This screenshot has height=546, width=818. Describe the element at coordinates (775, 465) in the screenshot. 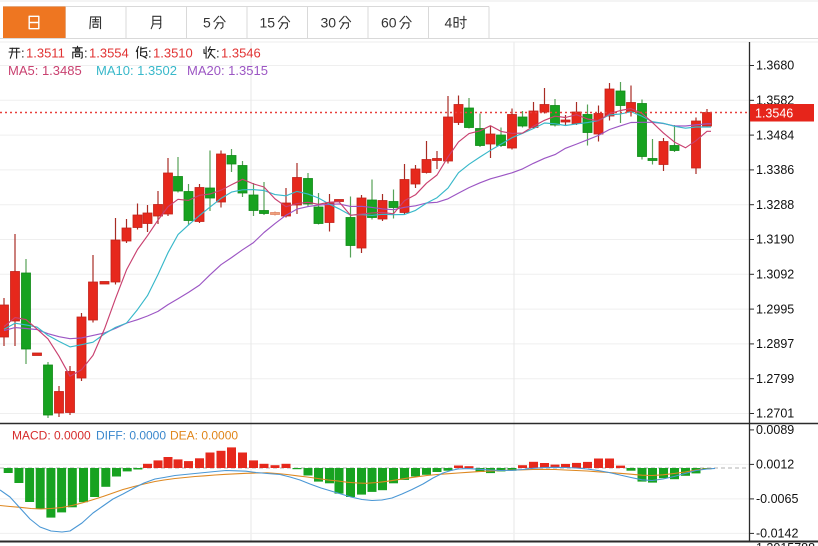

I see `svg-text: 0.0012` at that location.